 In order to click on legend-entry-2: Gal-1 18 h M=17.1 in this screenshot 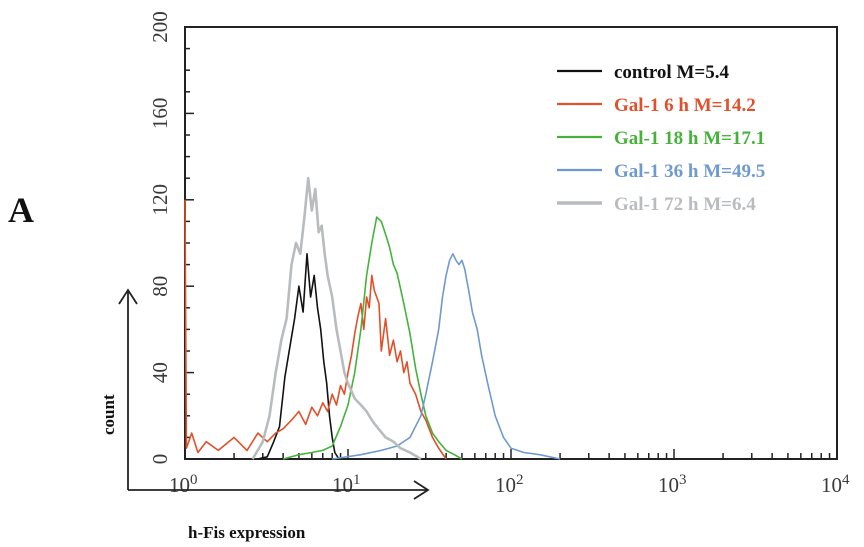, I will do `click(689, 138)`.